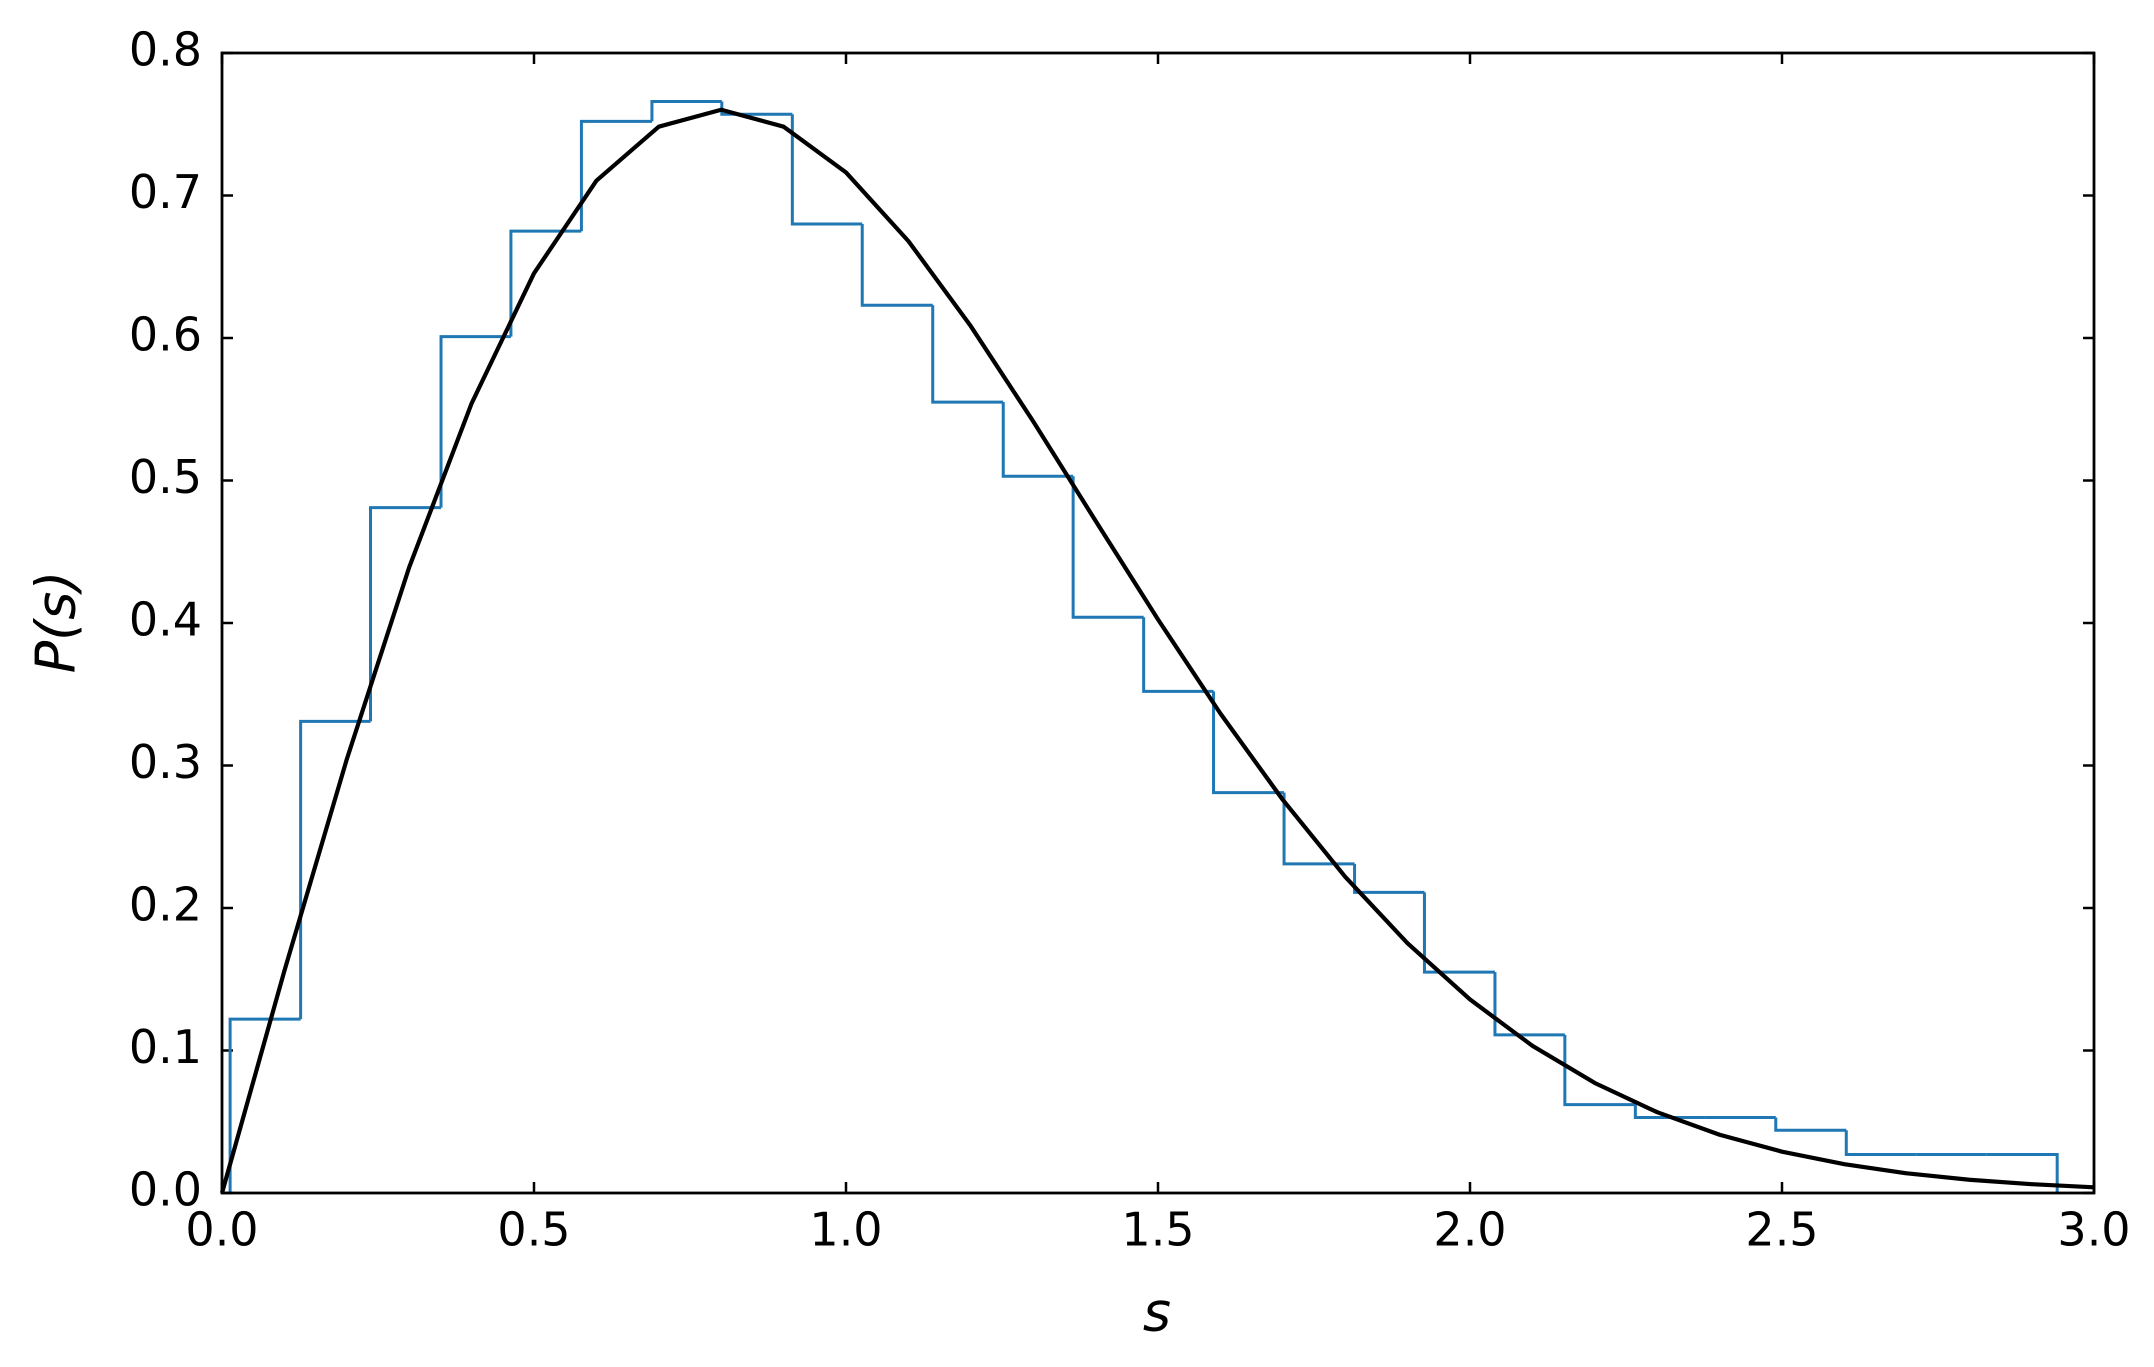  I want to click on y-axis-label: P(s), so click(56, 622).